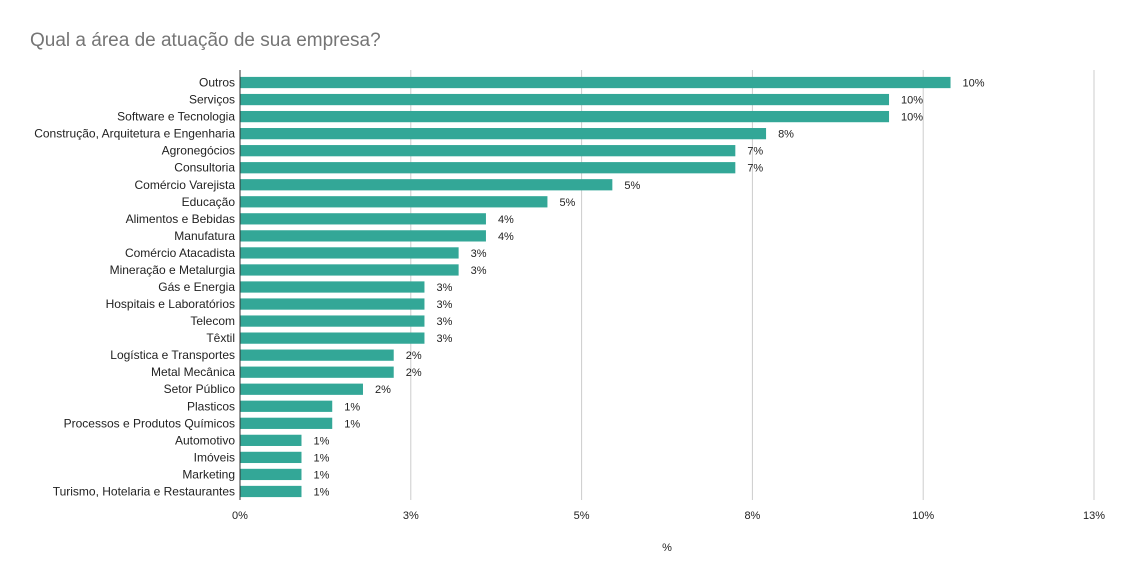 This screenshot has width=1123, height=583. I want to click on category-label: Automotivo, so click(205, 440).